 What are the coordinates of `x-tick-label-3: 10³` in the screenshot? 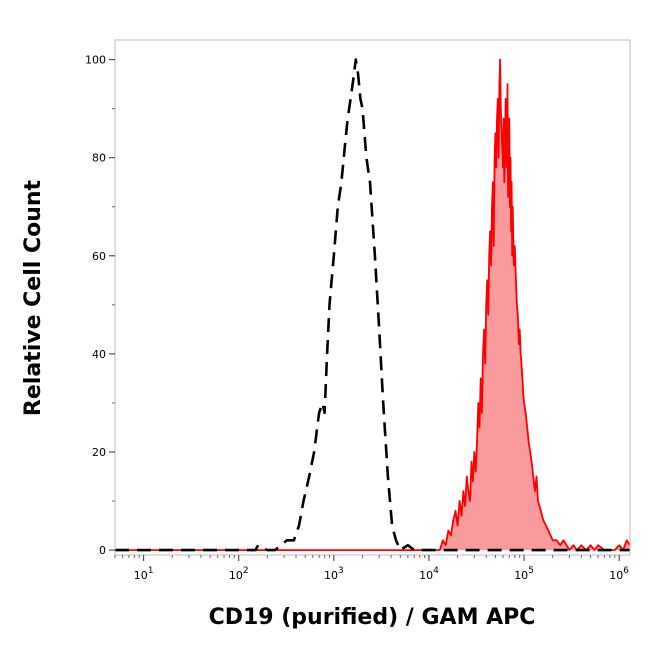 It's located at (334, 574).